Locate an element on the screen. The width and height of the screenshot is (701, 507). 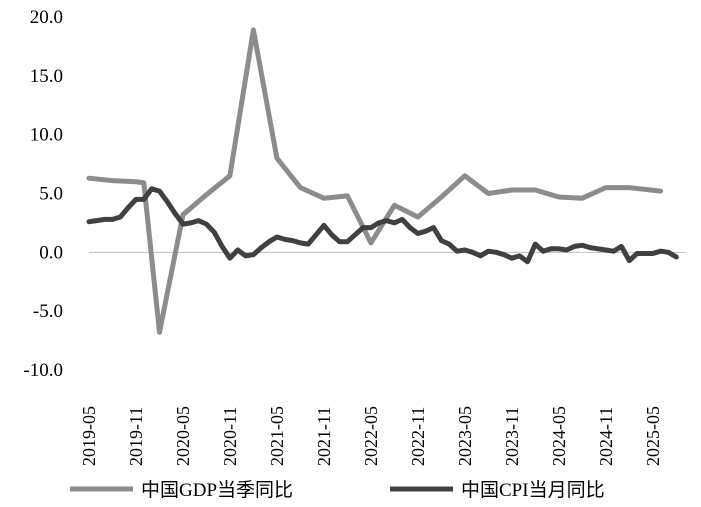
x-tick-label: 2021-11 is located at coordinates (324, 436).